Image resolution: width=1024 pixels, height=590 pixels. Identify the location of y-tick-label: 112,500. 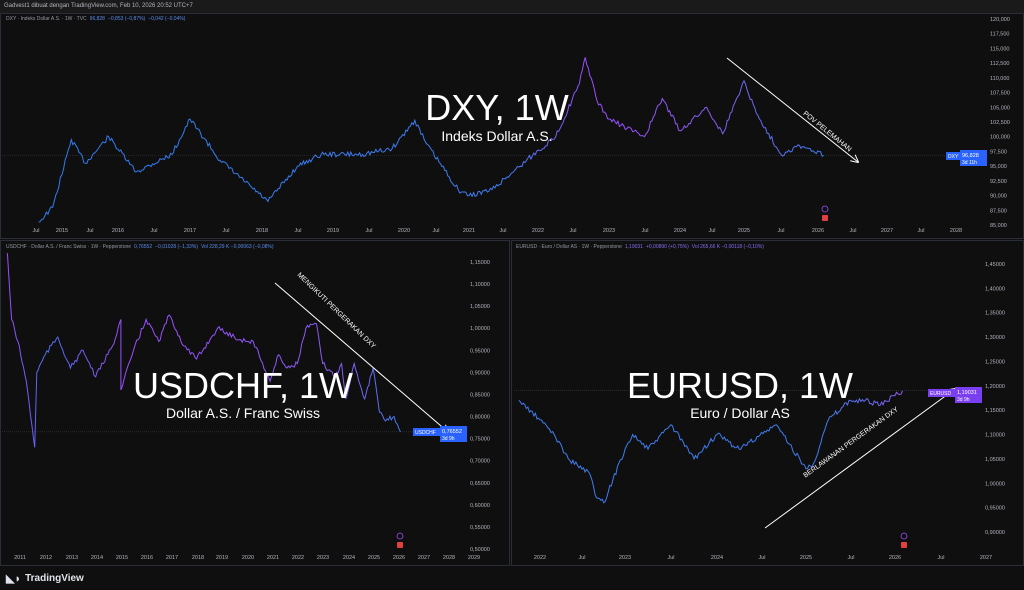
(999, 64).